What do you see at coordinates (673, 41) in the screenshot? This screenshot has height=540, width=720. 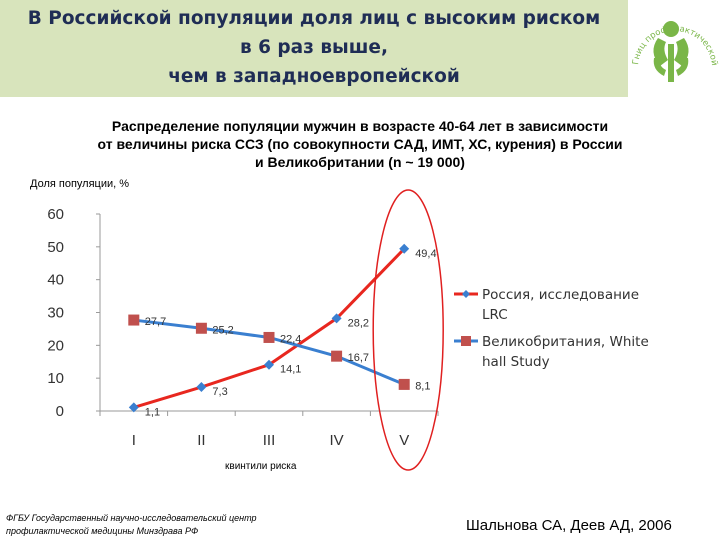 I see `people-tree-logo-icon: Гниц профилактической медицины` at bounding box center [673, 41].